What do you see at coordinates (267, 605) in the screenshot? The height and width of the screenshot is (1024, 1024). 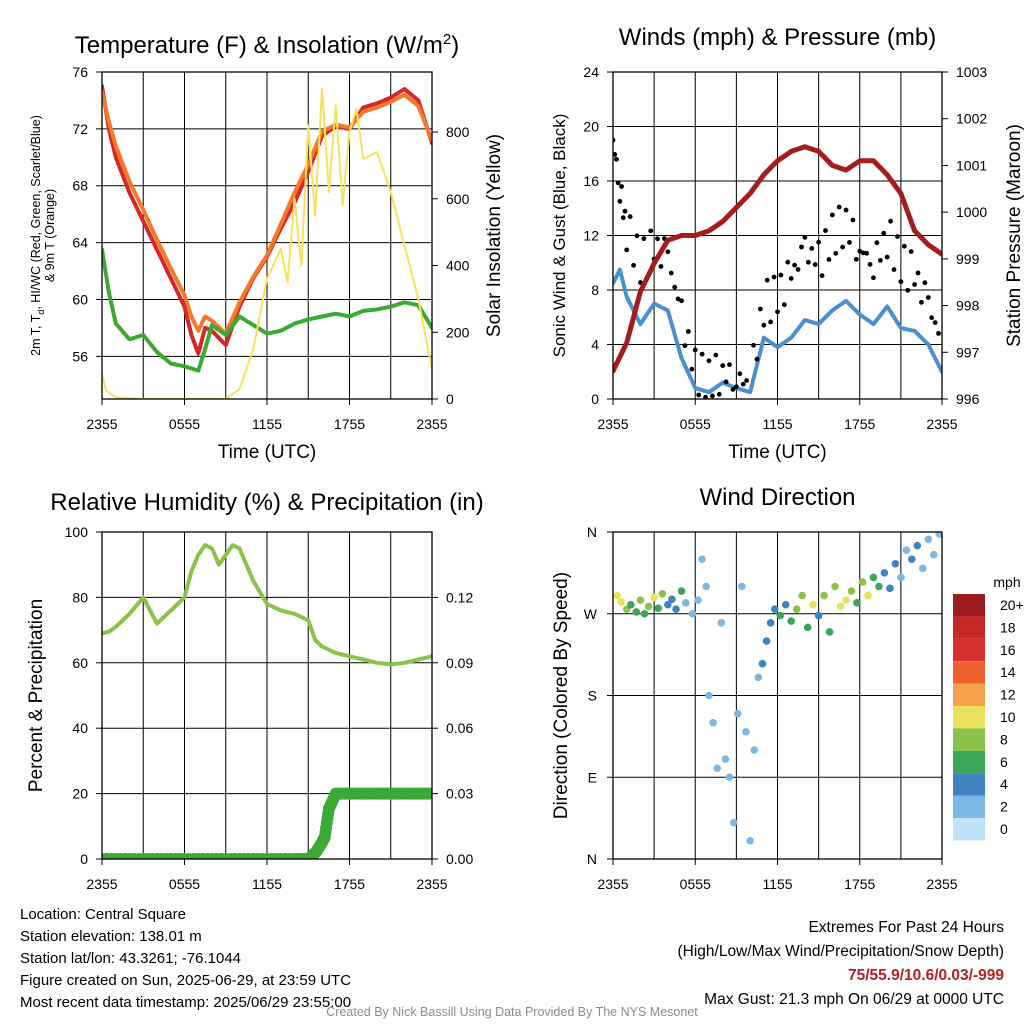 I see `relative_humidity-line` at bounding box center [267, 605].